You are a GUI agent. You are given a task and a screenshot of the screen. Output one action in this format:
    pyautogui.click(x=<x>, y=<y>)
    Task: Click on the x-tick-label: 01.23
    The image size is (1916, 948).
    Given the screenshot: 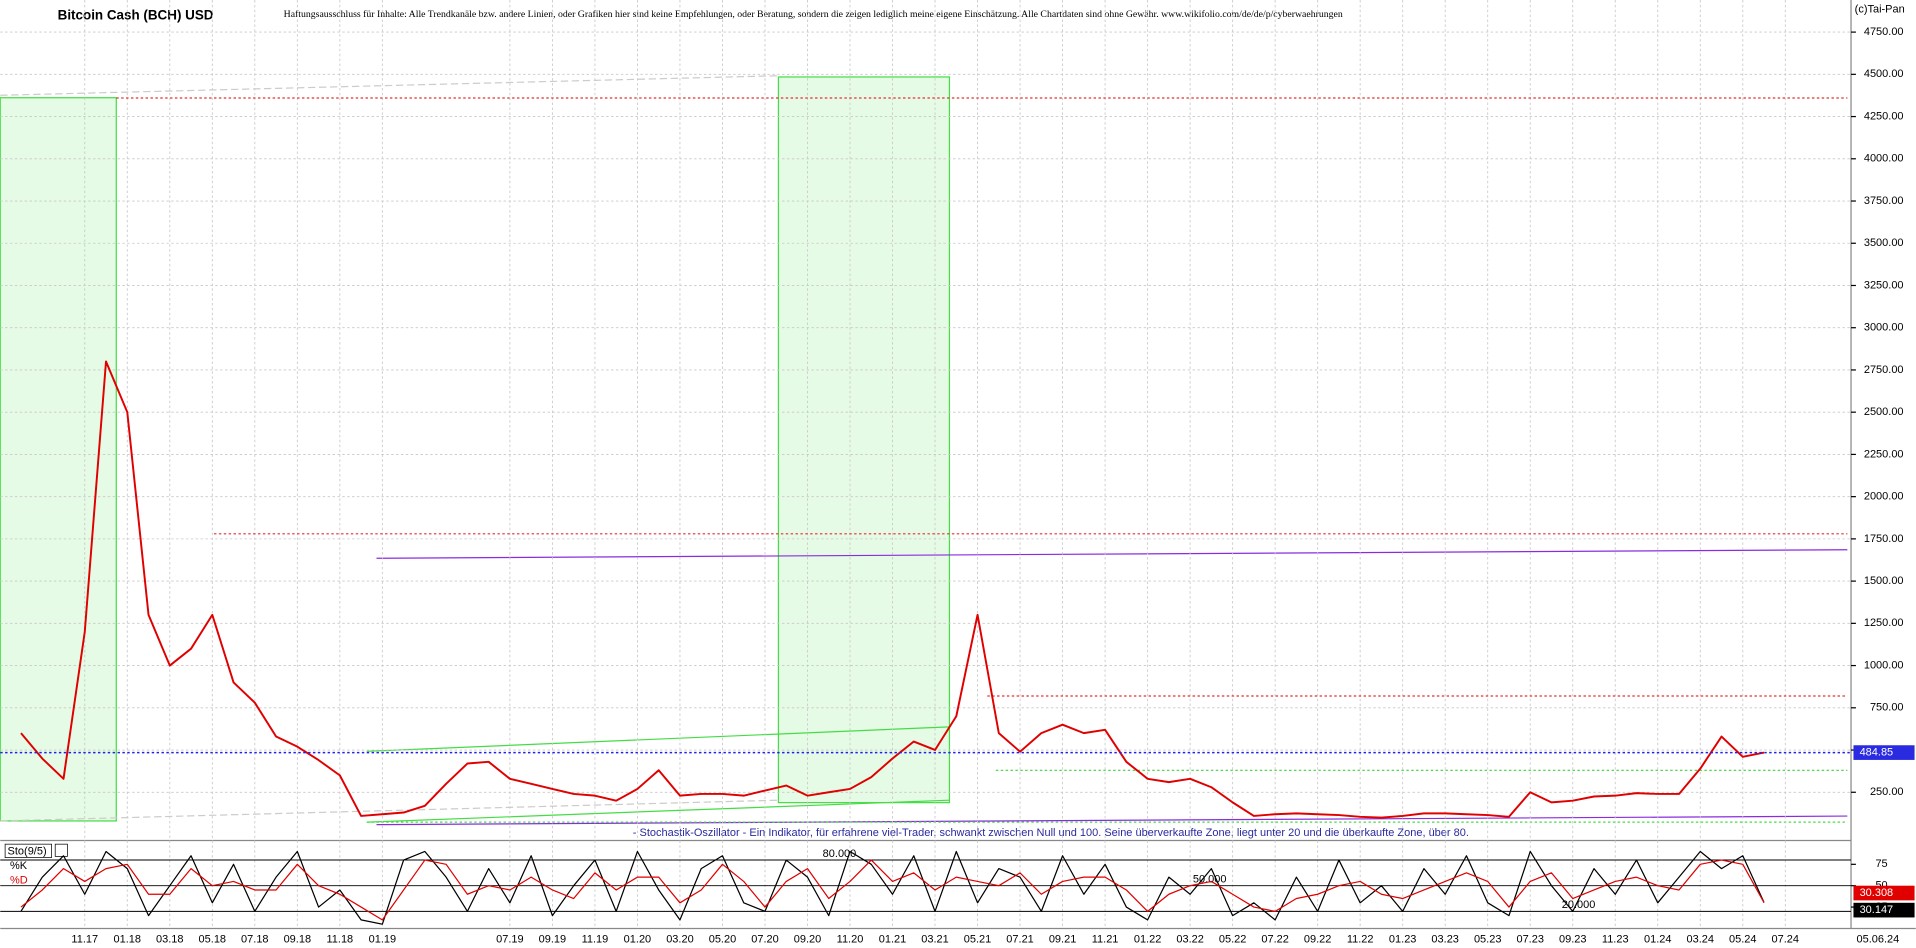 What is the action you would take?
    pyautogui.click(x=1402, y=939)
    